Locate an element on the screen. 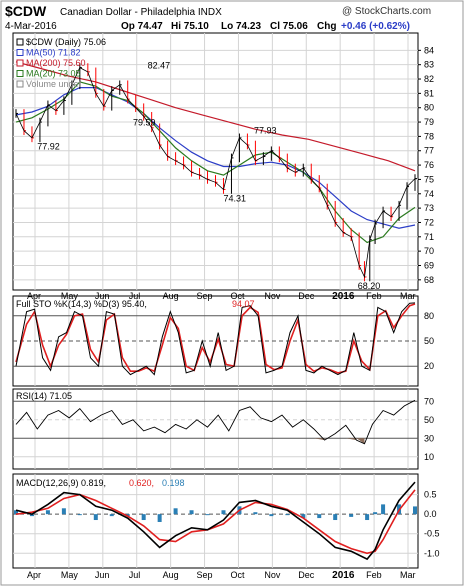 The width and height of the screenshot is (464, 586). price-tick-label: 84 is located at coordinates (429, 50).